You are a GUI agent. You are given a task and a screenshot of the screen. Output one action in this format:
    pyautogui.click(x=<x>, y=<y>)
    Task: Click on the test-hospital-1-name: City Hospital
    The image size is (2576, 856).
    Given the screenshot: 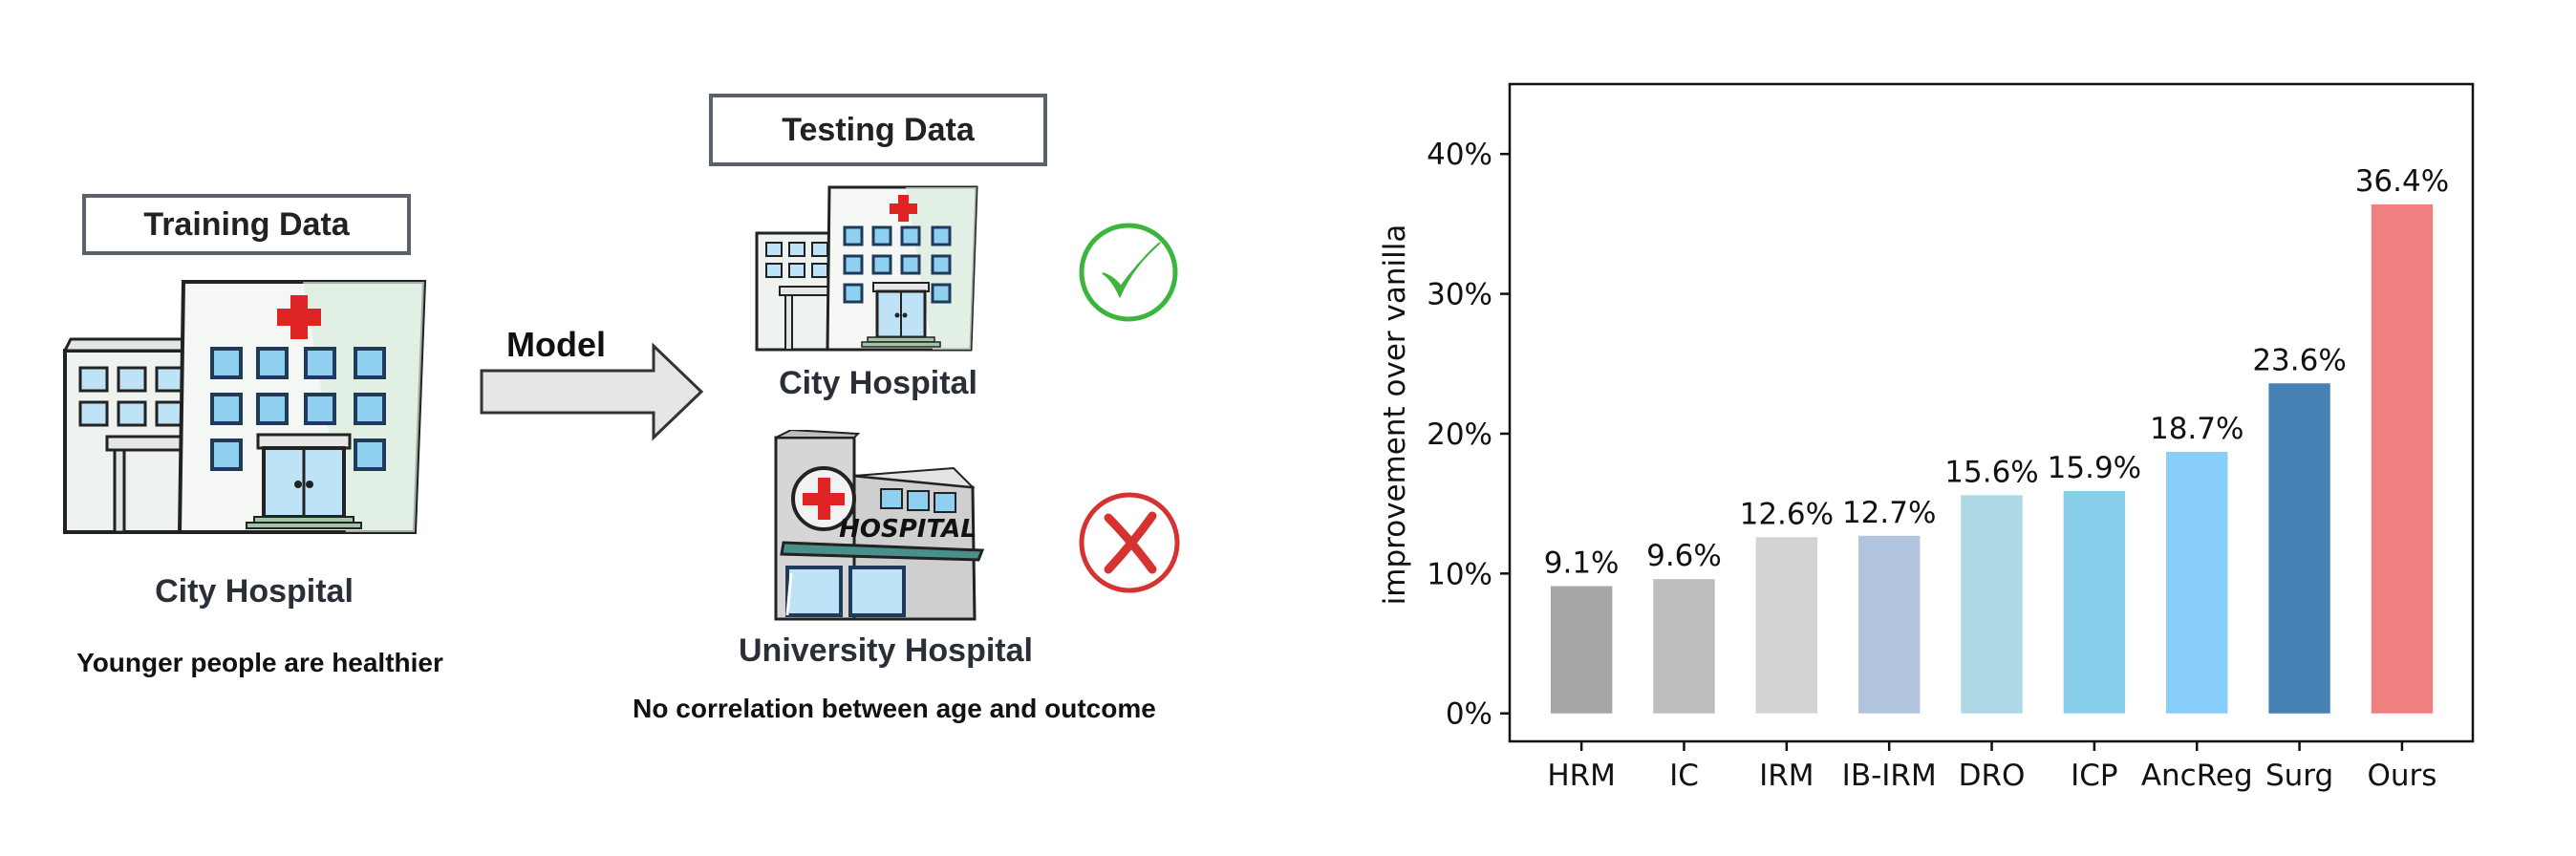 What is the action you would take?
    pyautogui.click(x=878, y=383)
    